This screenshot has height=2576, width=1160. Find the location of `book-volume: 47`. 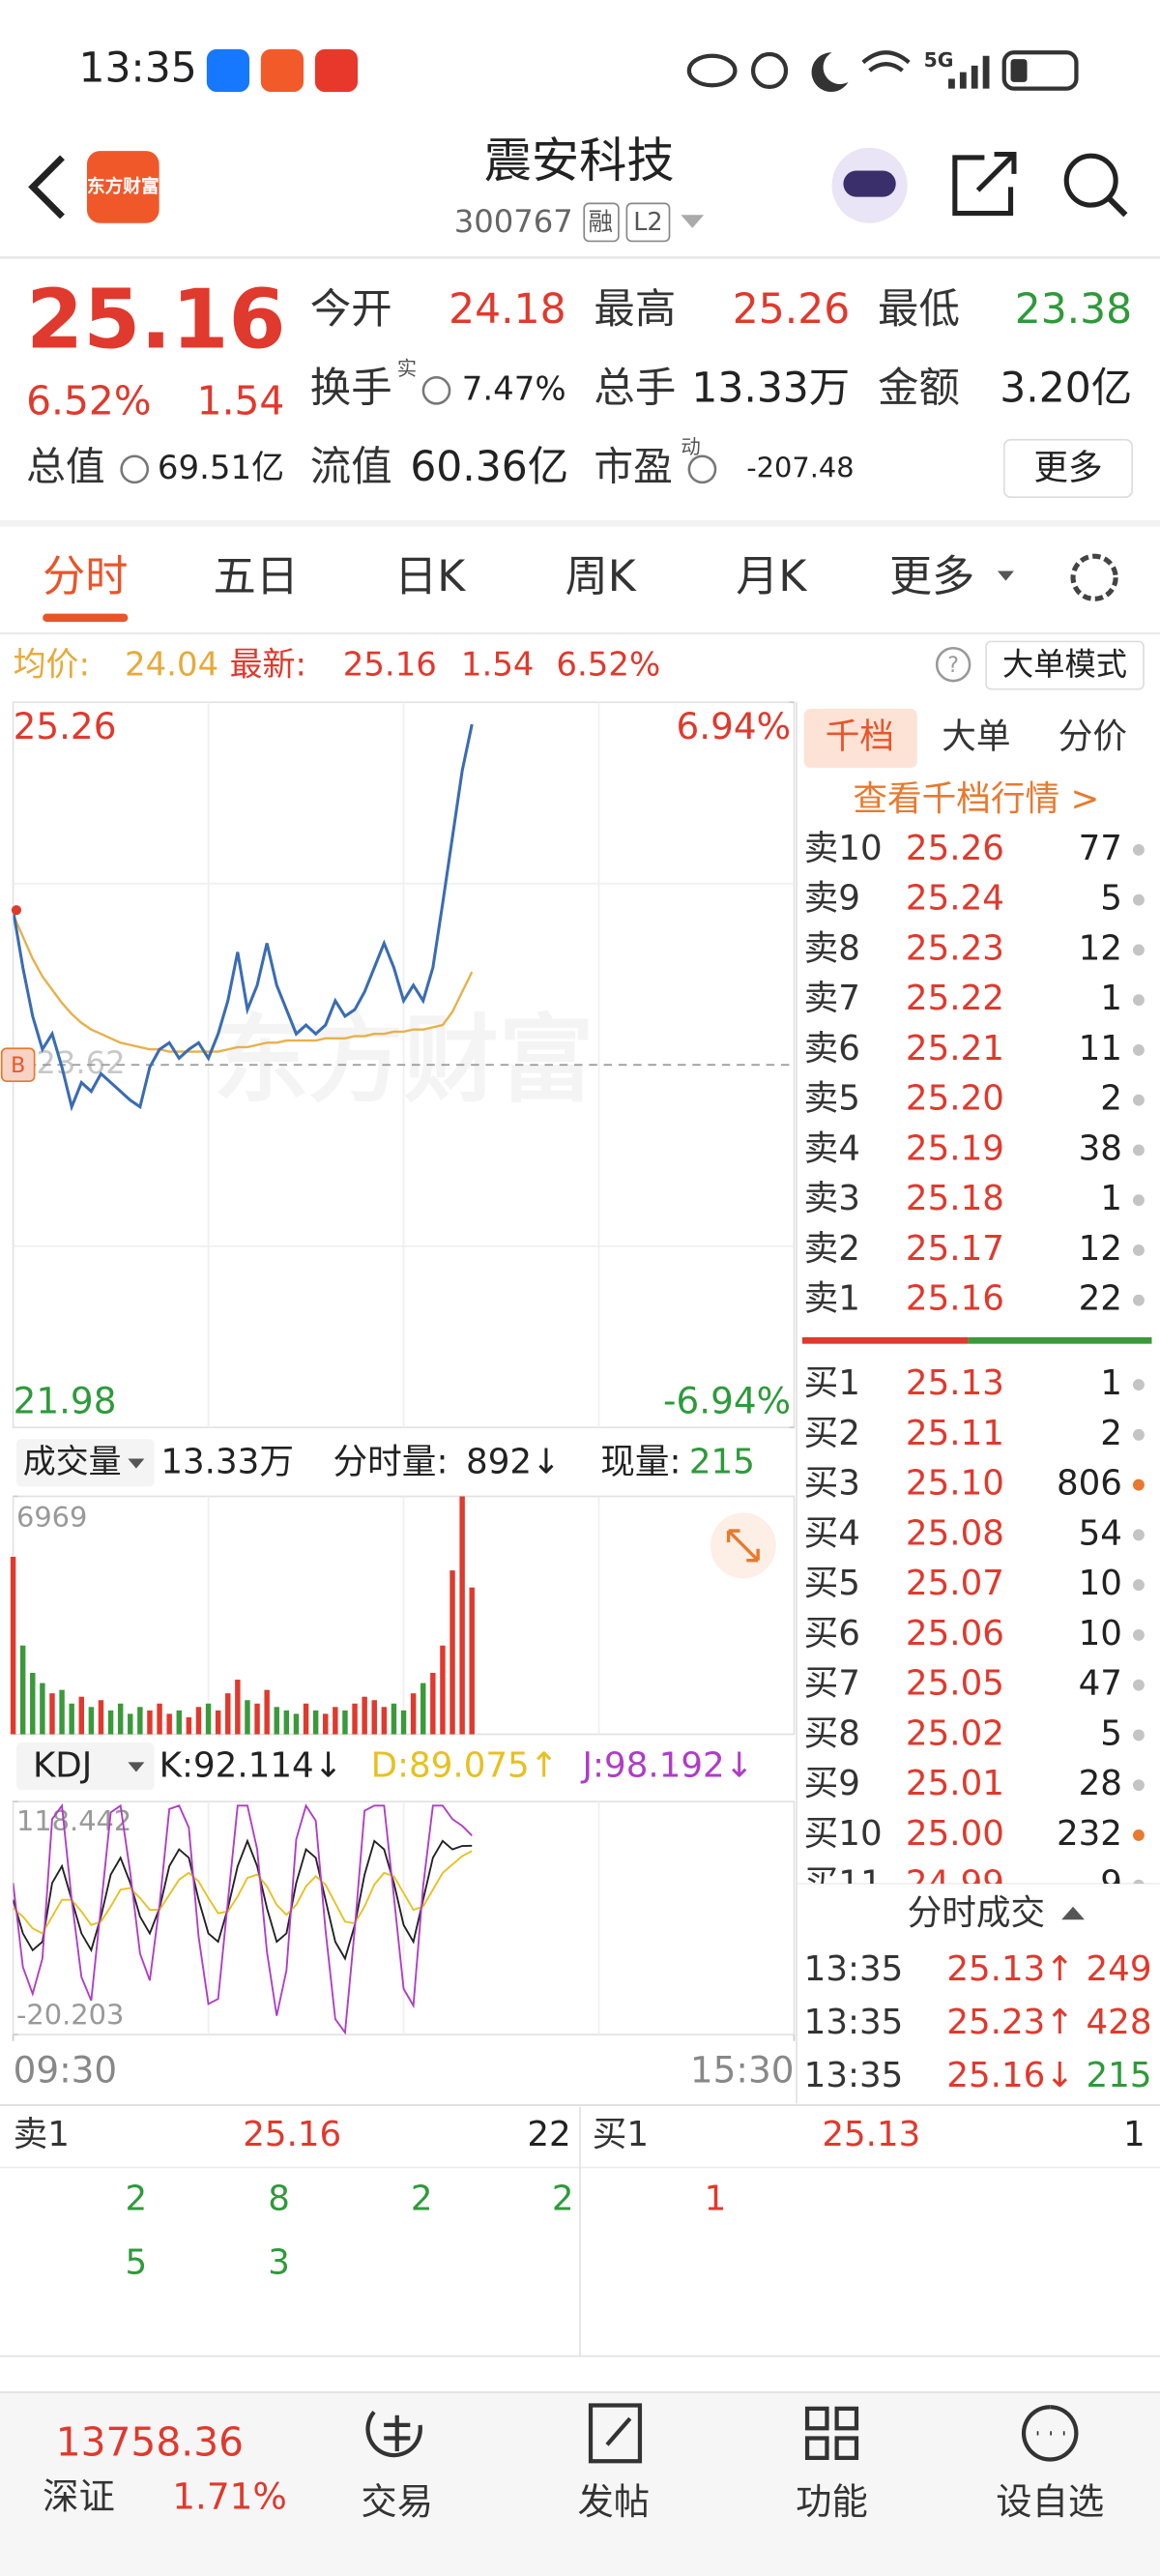

book-volume: 47 is located at coordinates (1100, 1684).